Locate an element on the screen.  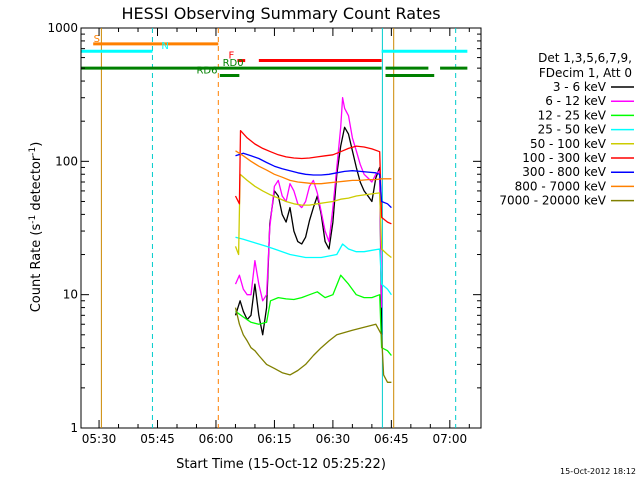
legend-label-5: 100 - 300 keV is located at coordinates (564, 158).